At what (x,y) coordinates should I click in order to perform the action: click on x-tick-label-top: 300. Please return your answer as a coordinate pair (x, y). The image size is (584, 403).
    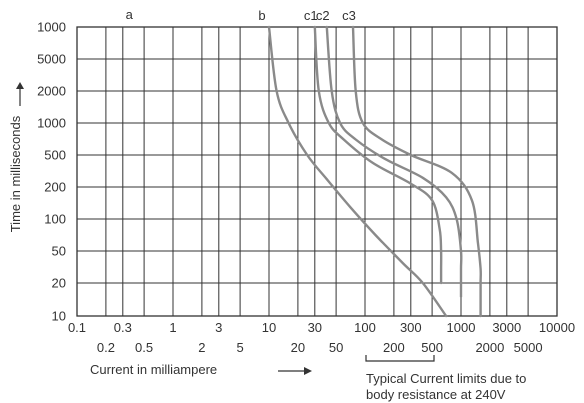
    Looking at the image, I should click on (411, 327).